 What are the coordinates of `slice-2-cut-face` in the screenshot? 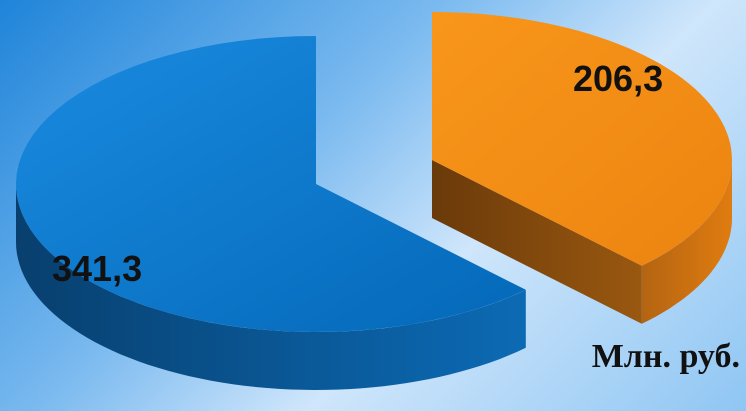 It's located at (537, 242).